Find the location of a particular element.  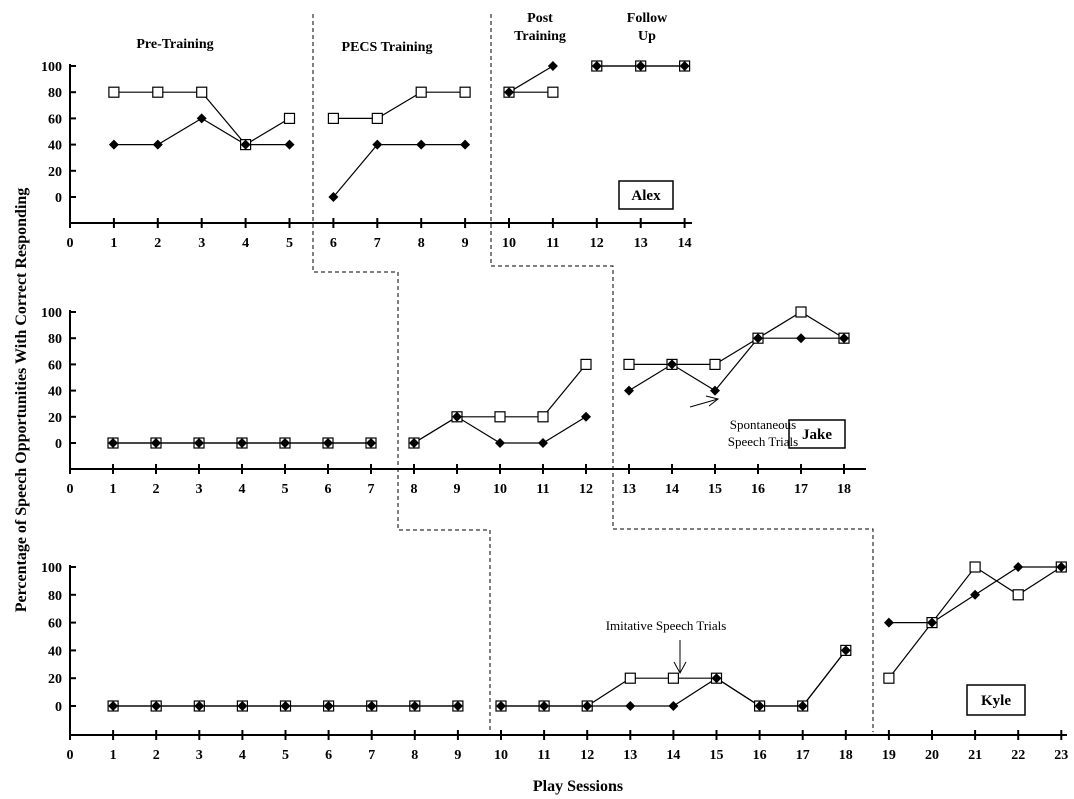

x-tick-label: 21 is located at coordinates (975, 755).